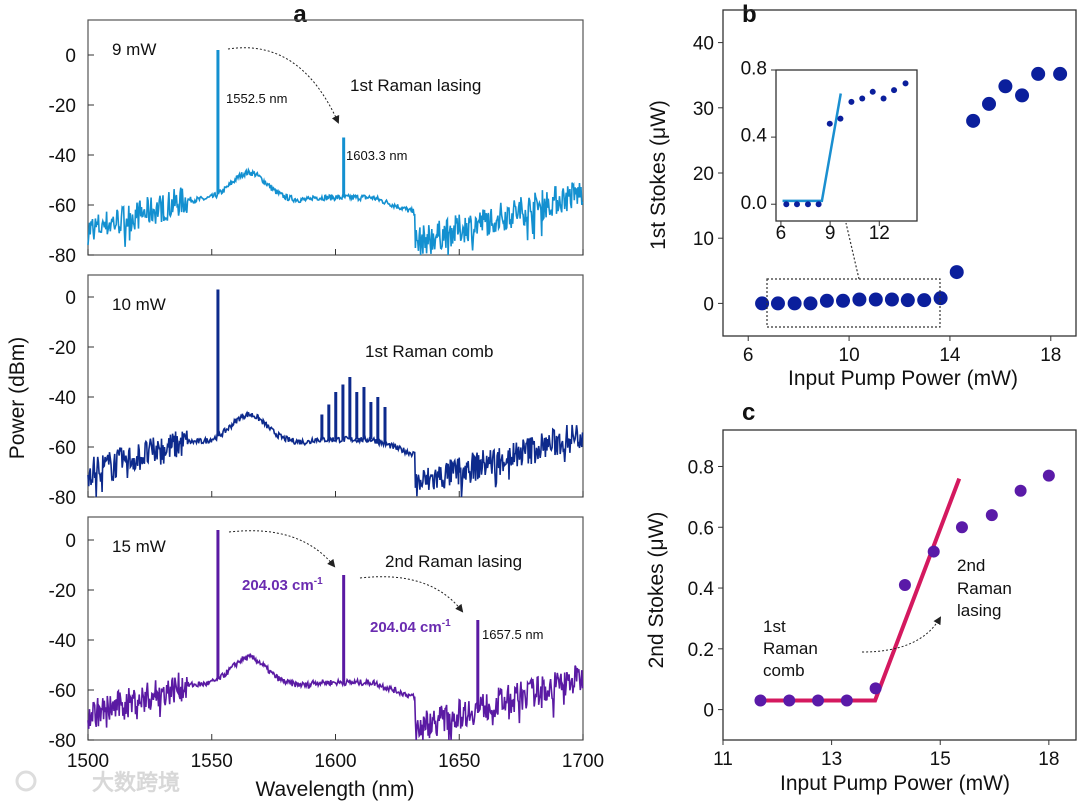 The width and height of the screenshot is (1080, 804). Describe the element at coordinates (26, 781) in the screenshot. I see `watermark-logo-icon` at that location.